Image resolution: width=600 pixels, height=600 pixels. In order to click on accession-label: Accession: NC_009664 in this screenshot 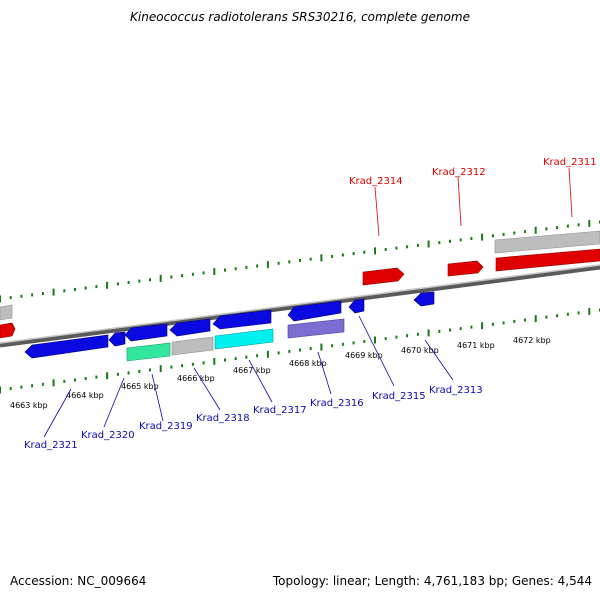, I will do `click(78, 581)`.